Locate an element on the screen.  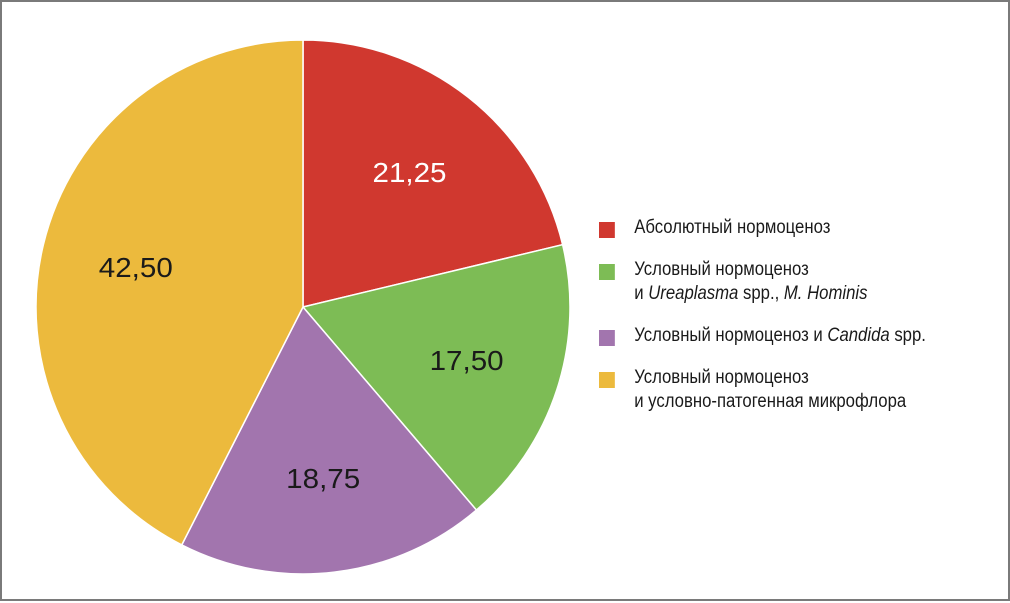
legend-label-segment: spp., is located at coordinates (761, 293).